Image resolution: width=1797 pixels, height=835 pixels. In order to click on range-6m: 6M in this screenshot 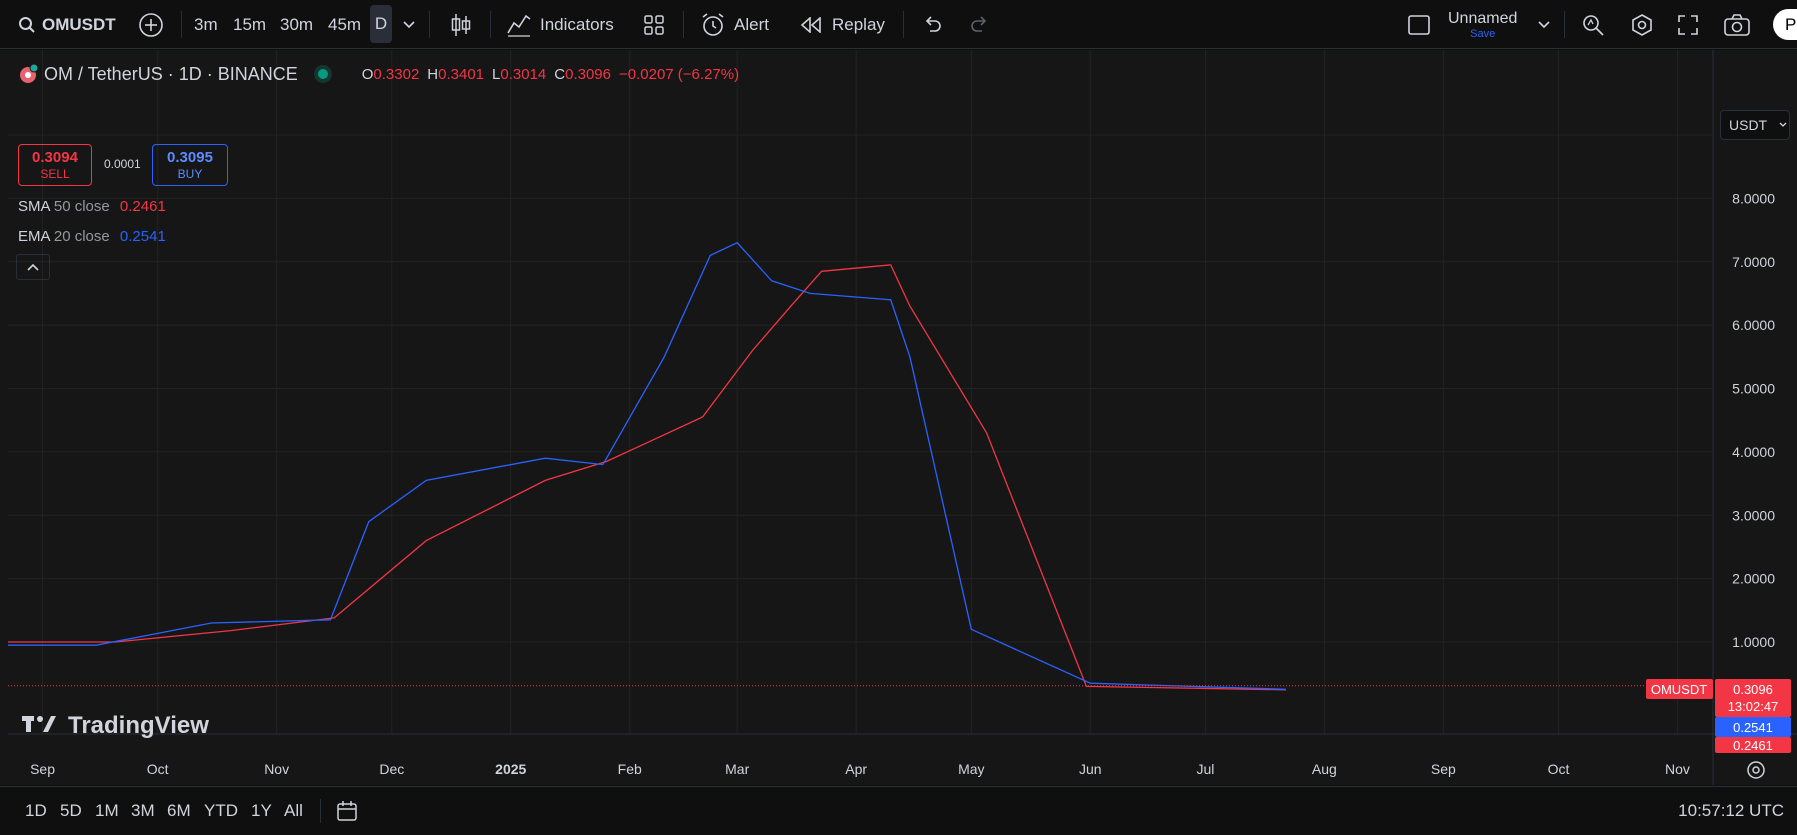, I will do `click(179, 810)`.